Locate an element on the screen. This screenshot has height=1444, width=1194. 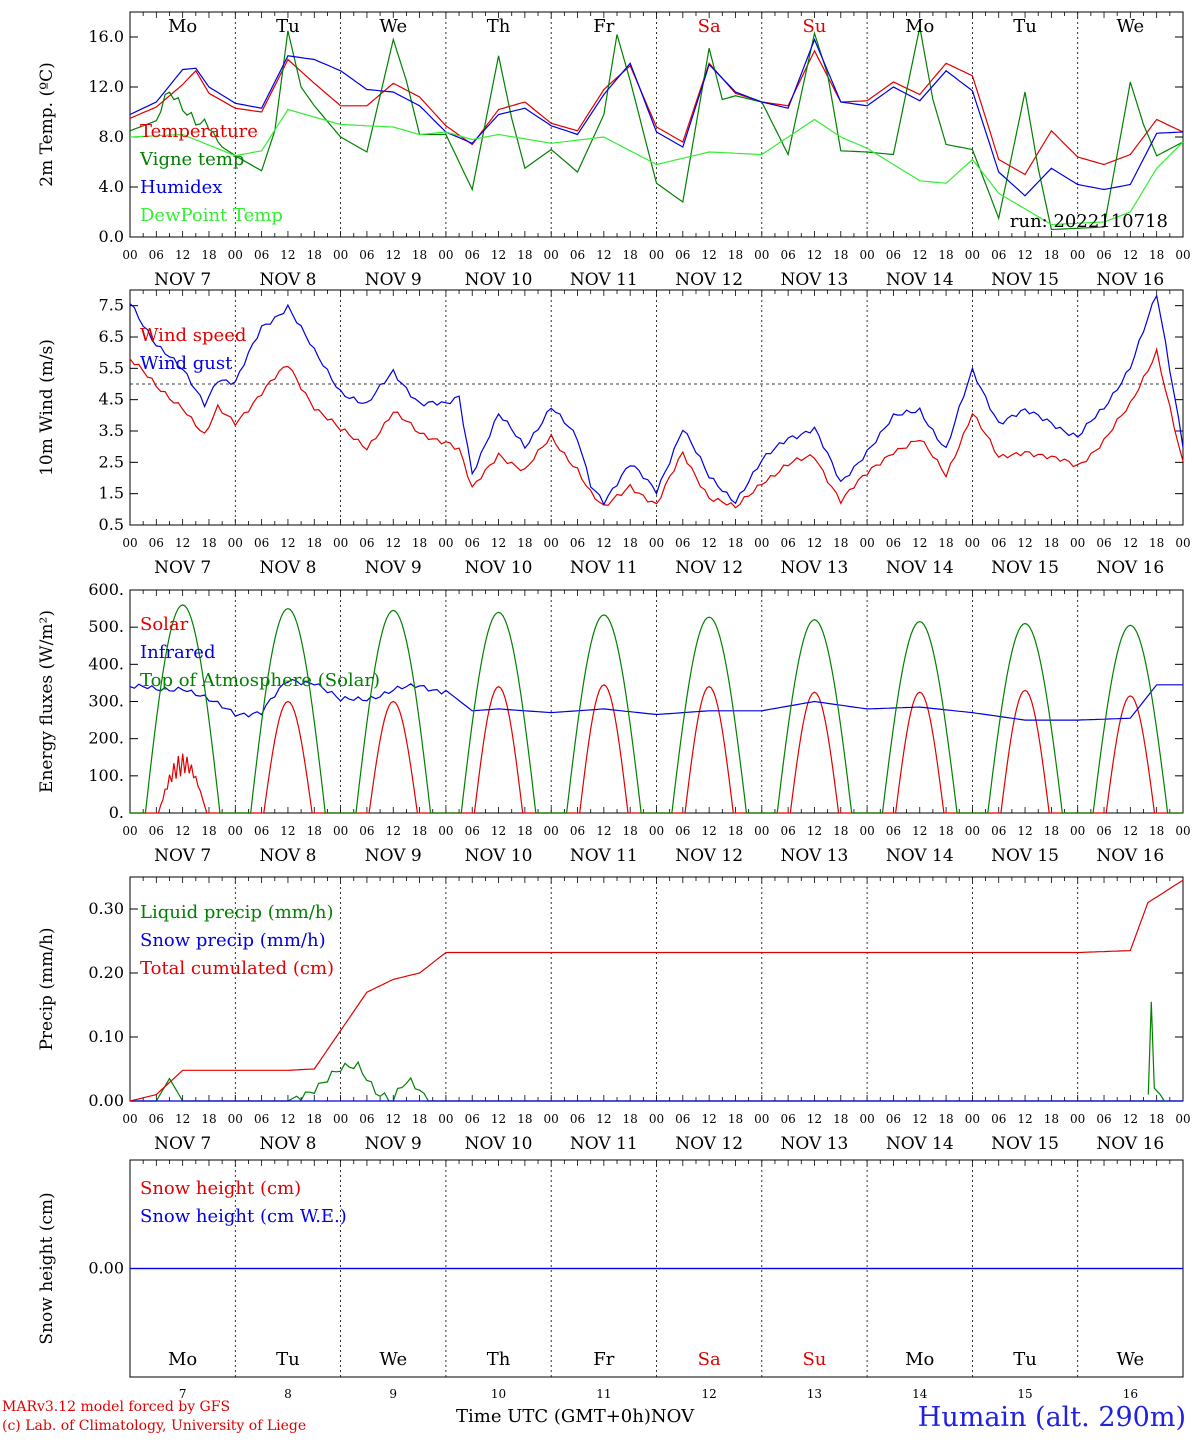
y-tick-label: 600. is located at coordinates (106, 589).